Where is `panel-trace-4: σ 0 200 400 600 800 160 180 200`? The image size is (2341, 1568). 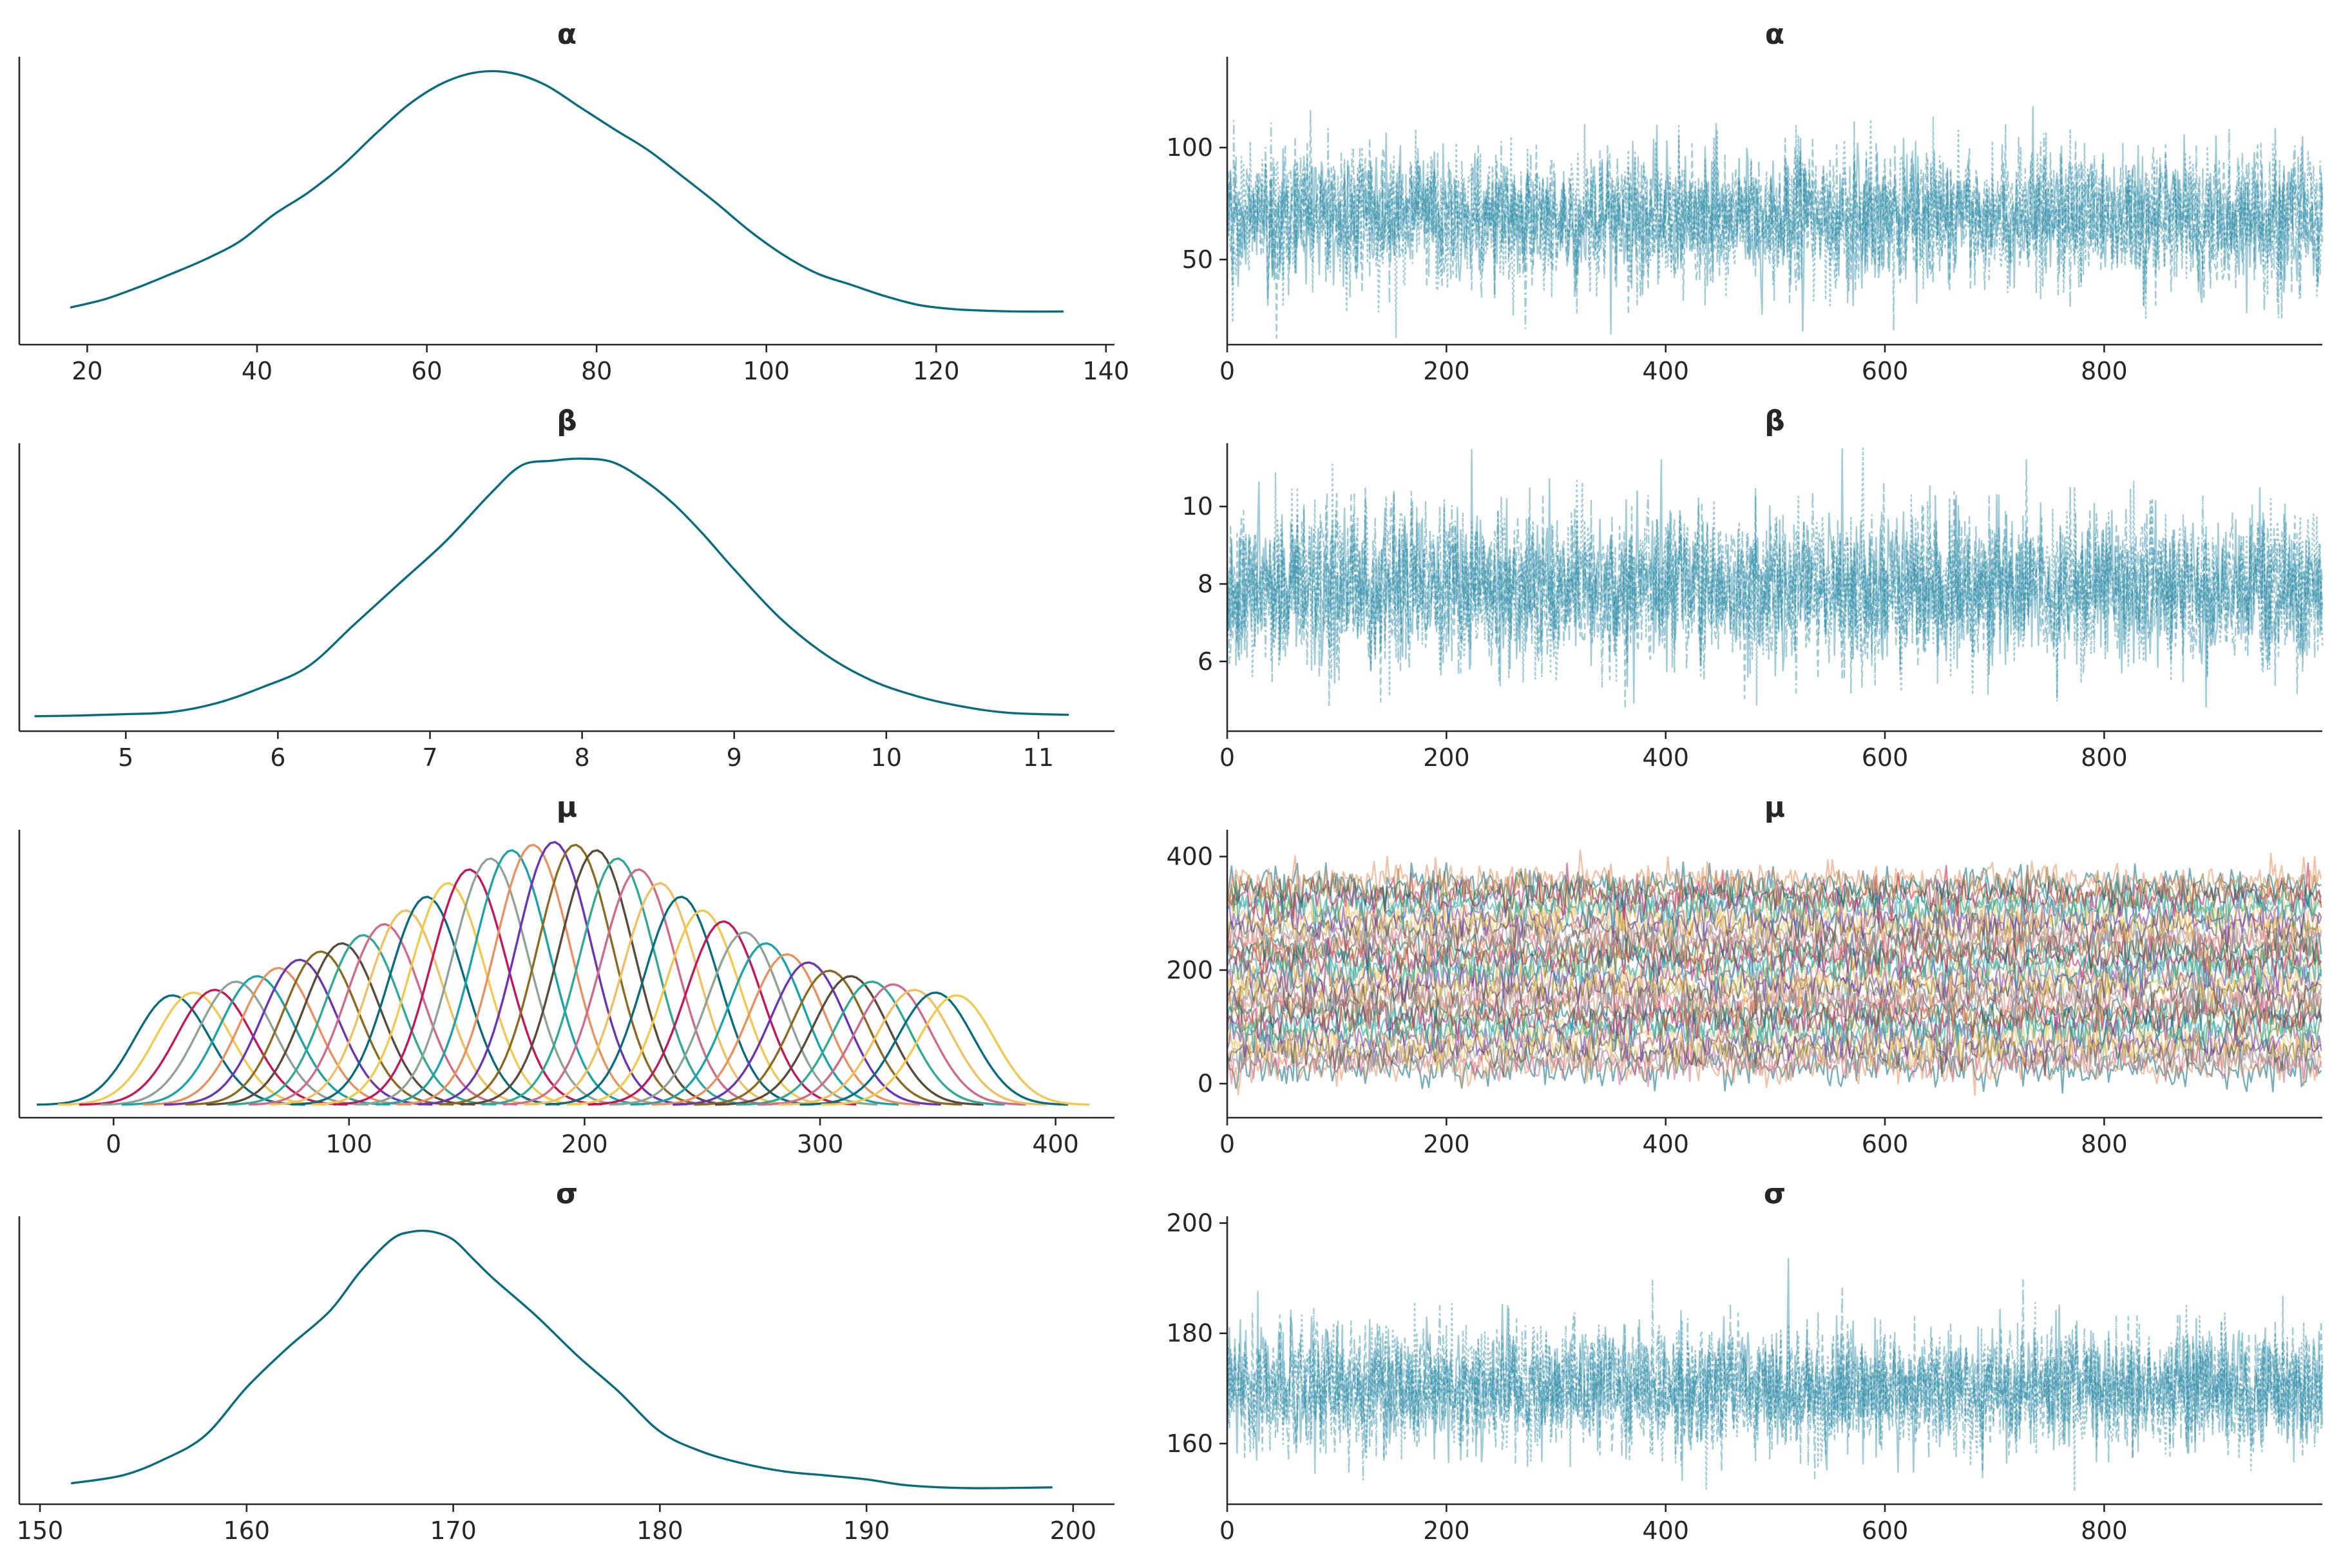
panel-trace-4: σ 0 200 400 600 800 160 180 200 is located at coordinates (1745, 1362).